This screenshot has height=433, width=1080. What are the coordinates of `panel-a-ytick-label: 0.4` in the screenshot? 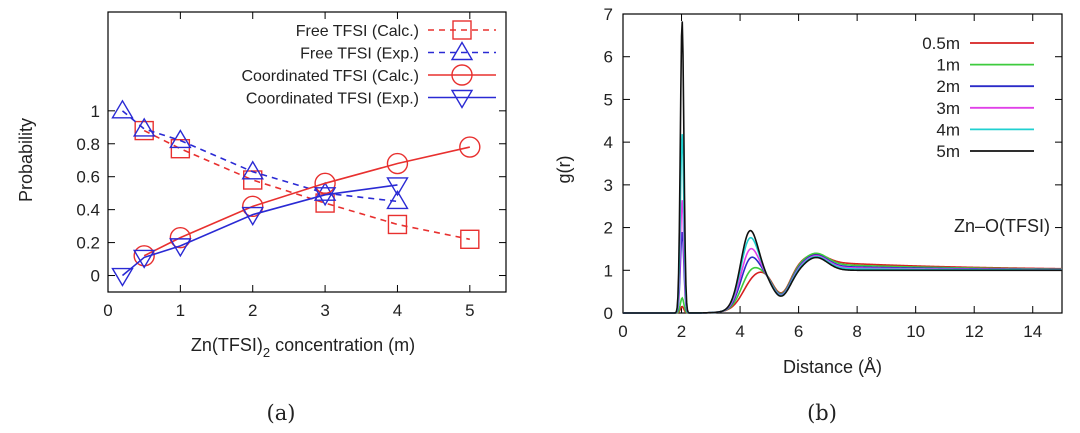 It's located at (88, 210).